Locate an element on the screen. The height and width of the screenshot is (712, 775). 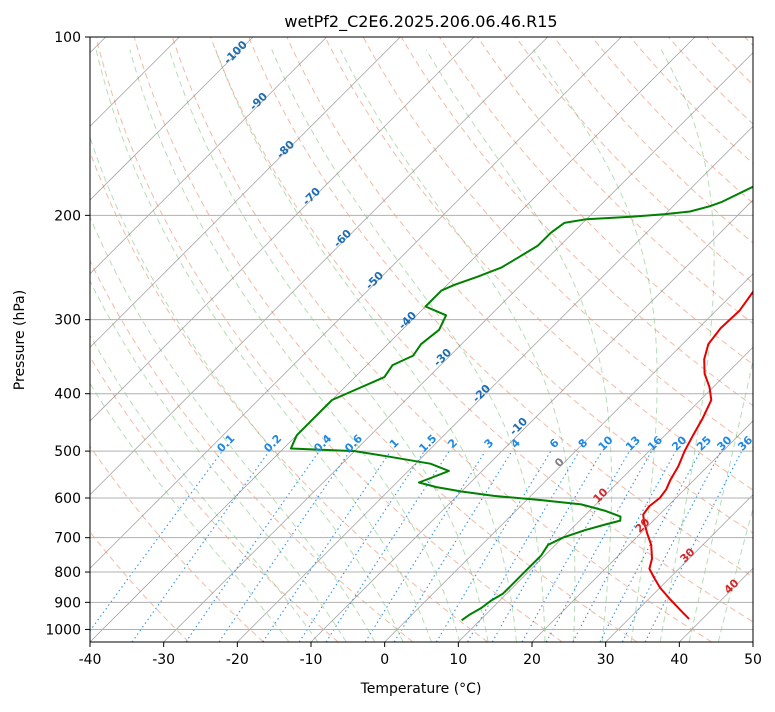
y-tick-label: 100 is located at coordinates (67, 38).